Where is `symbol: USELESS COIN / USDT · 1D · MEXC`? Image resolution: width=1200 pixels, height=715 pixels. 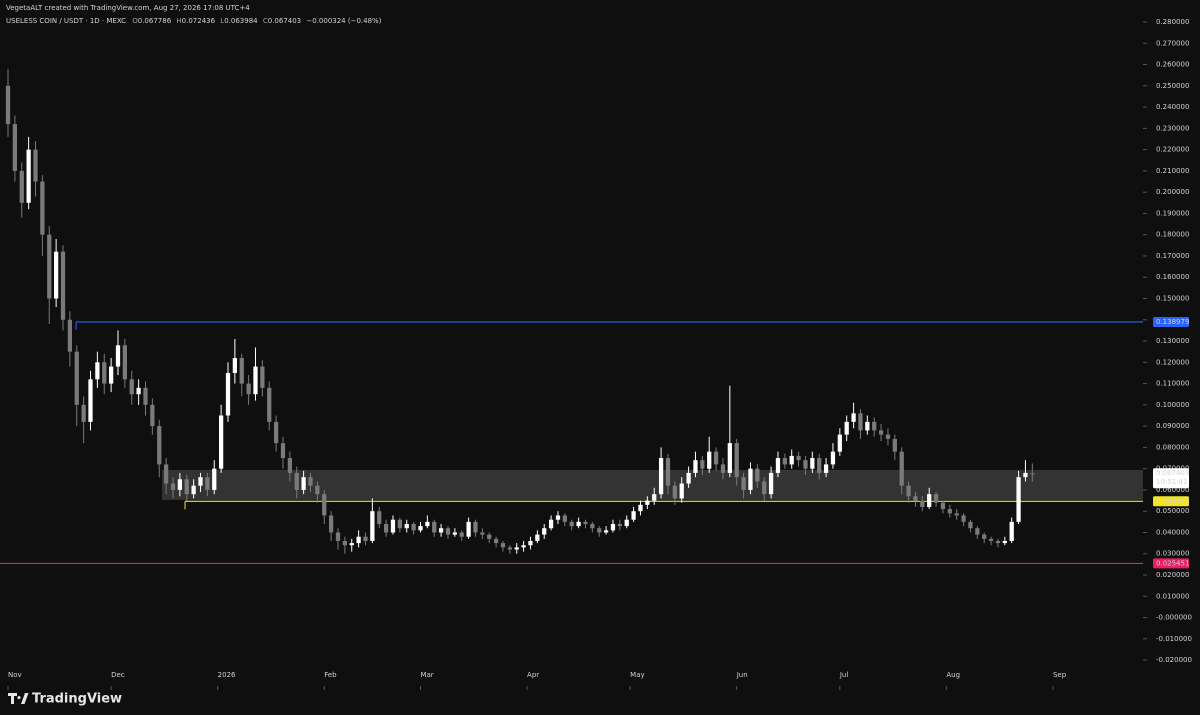 symbol: USELESS COIN / USDT · 1D · MEXC is located at coordinates (66, 21).